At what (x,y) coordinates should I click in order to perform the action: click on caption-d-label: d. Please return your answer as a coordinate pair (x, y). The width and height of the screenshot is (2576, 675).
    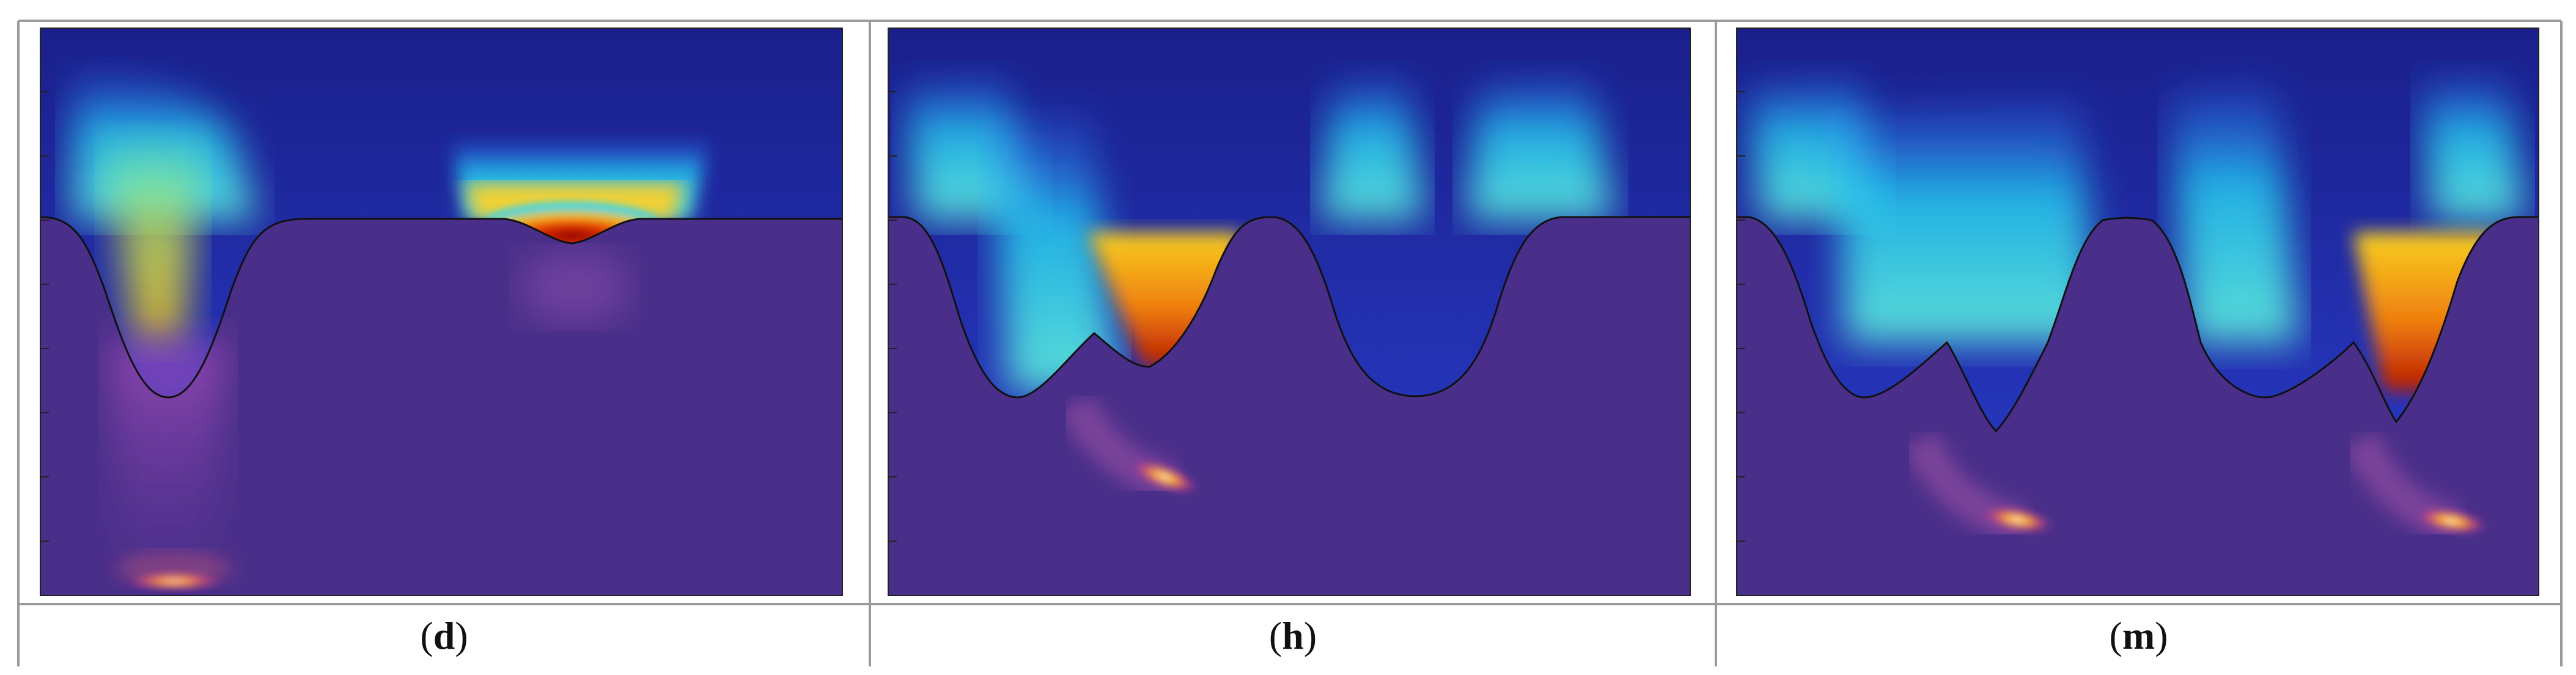
    Looking at the image, I should click on (444, 635).